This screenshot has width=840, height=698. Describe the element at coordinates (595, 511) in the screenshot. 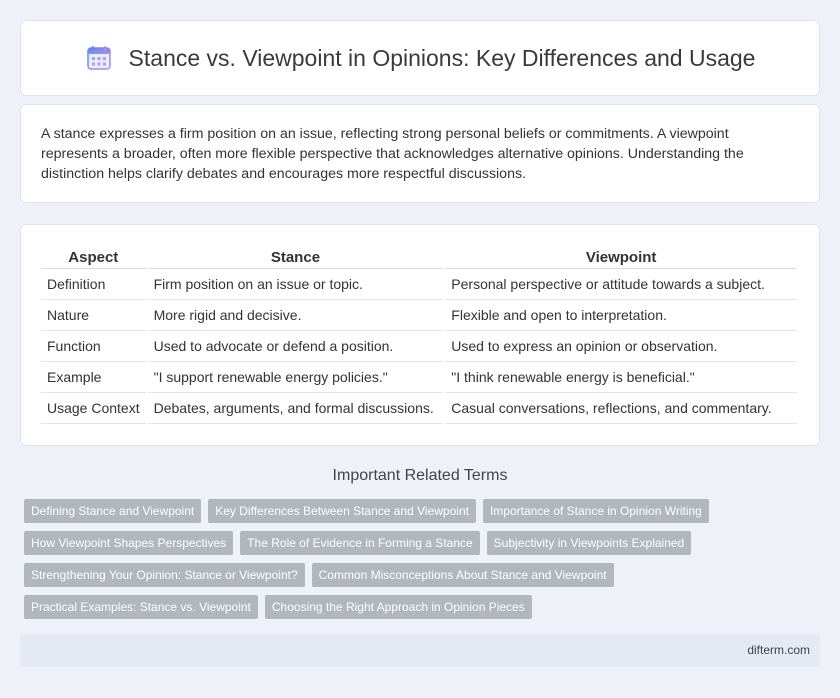

I see `related-term-link: Importance of Stance in Opinion Writing` at that location.